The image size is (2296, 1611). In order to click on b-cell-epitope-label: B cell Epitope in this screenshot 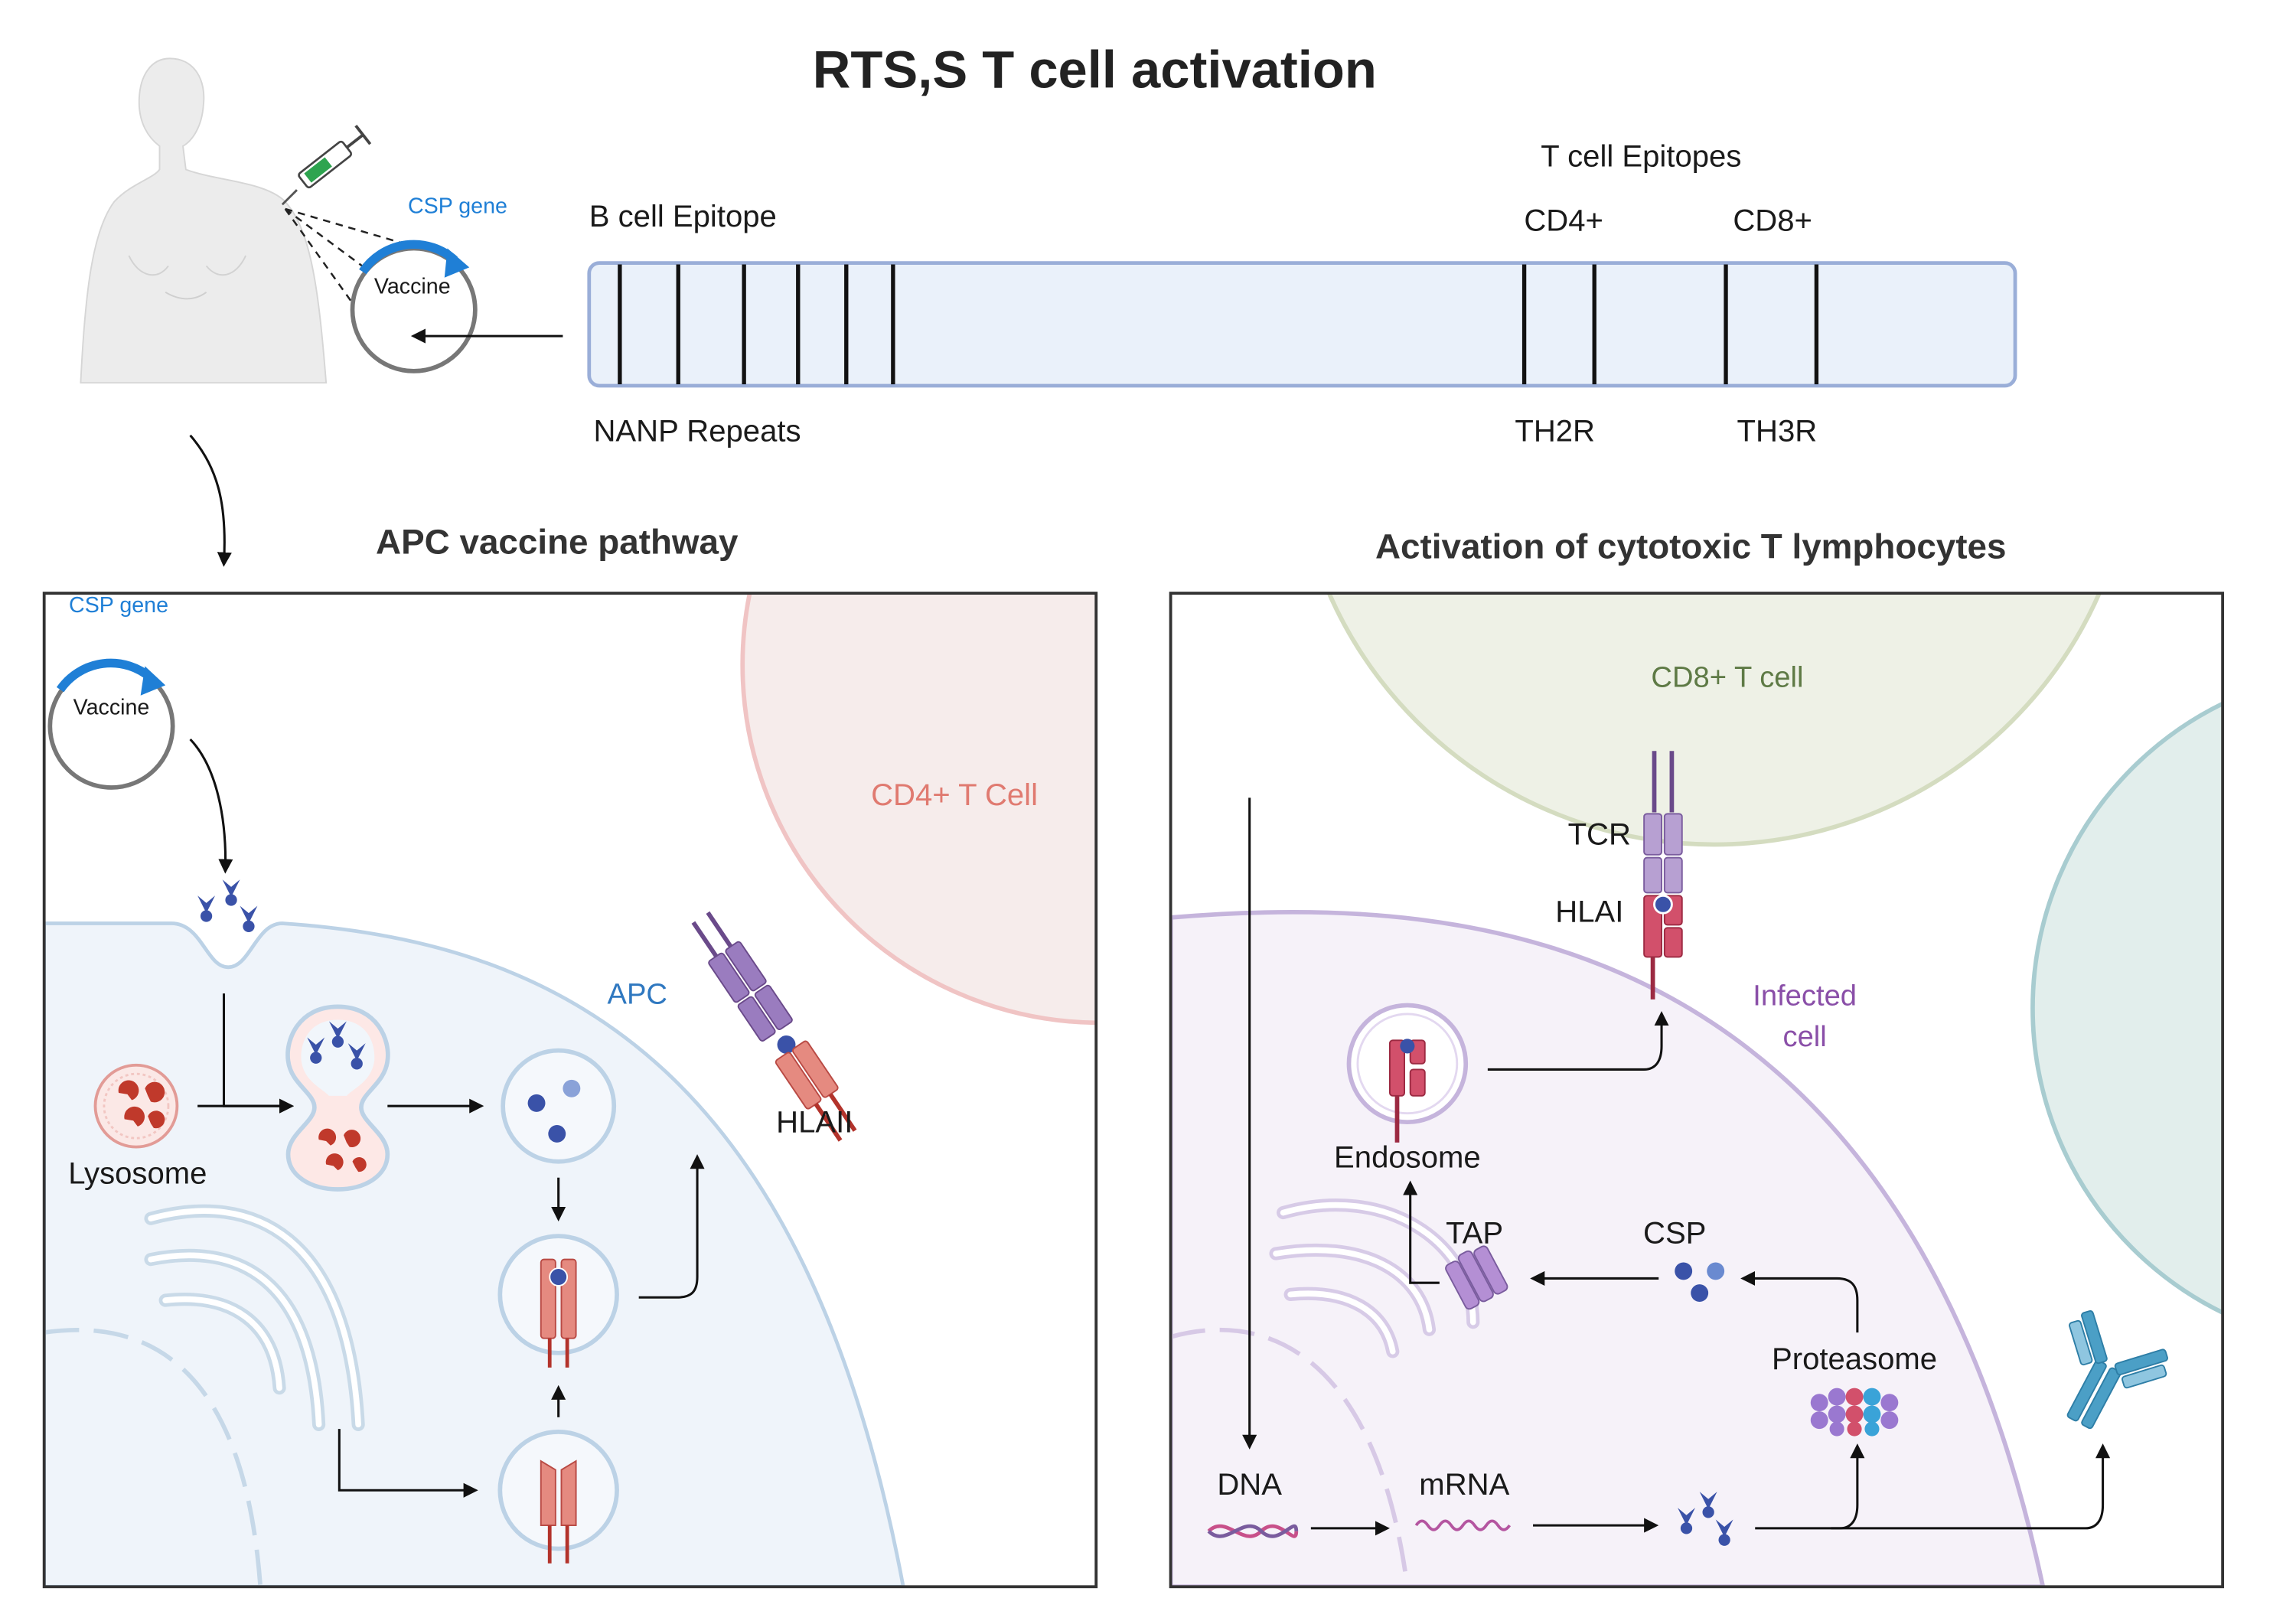, I will do `click(683, 216)`.